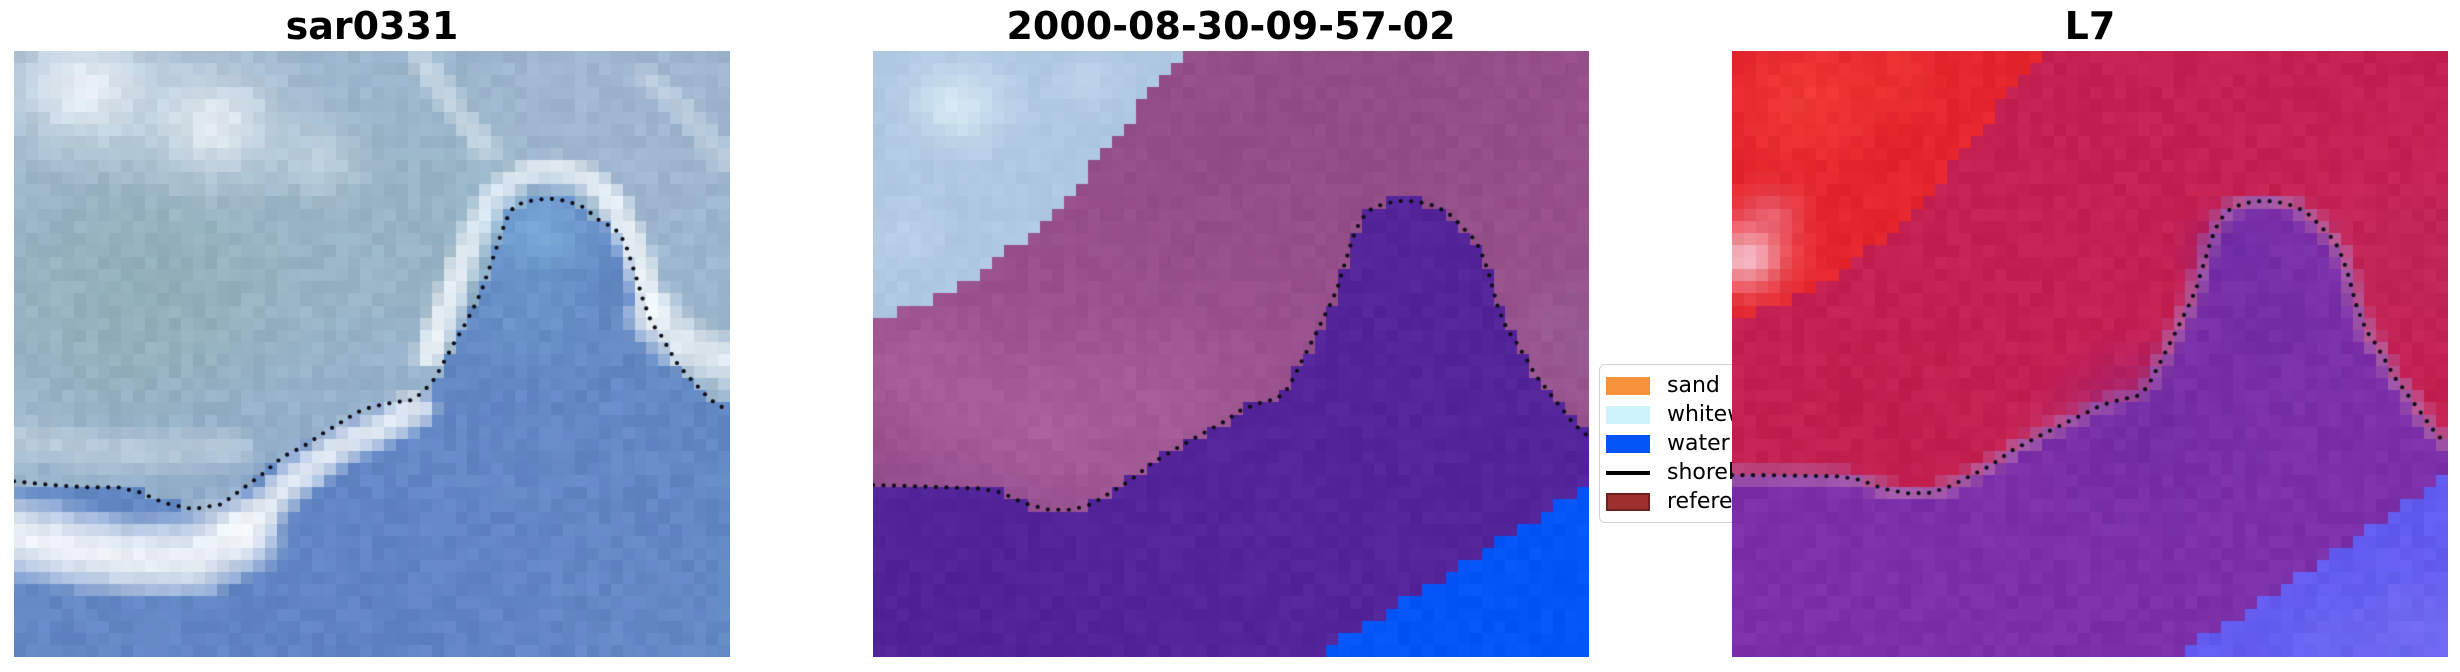 The height and width of the screenshot is (672, 2460). I want to click on legend-item-water: water, so click(1700, 443).